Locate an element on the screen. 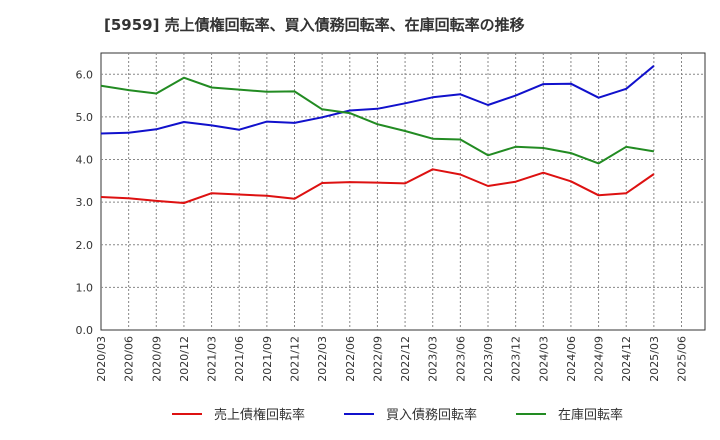  legend: 売上債権回転率 買入債務回転率 在庫回転率 is located at coordinates (397, 415).